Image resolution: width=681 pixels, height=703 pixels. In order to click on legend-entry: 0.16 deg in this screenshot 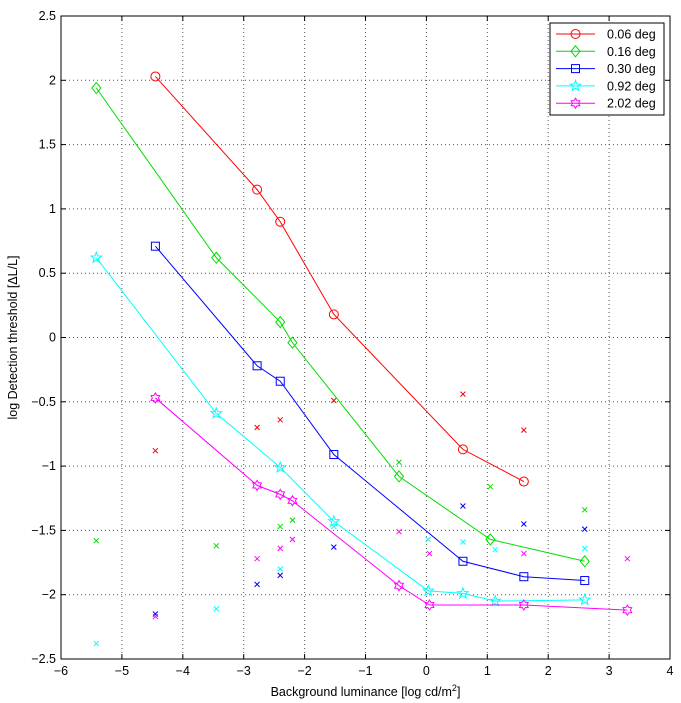, I will do `click(606, 52)`.